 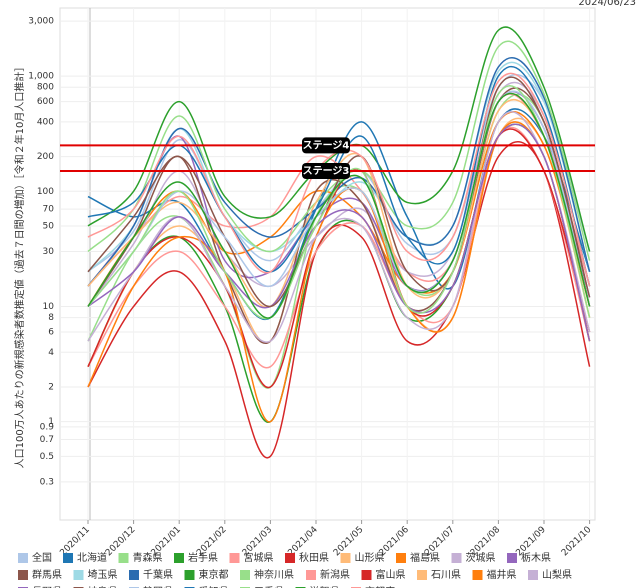 What do you see at coordinates (335, 574) in the screenshot?
I see `legend-label: 新潟県` at bounding box center [335, 574].